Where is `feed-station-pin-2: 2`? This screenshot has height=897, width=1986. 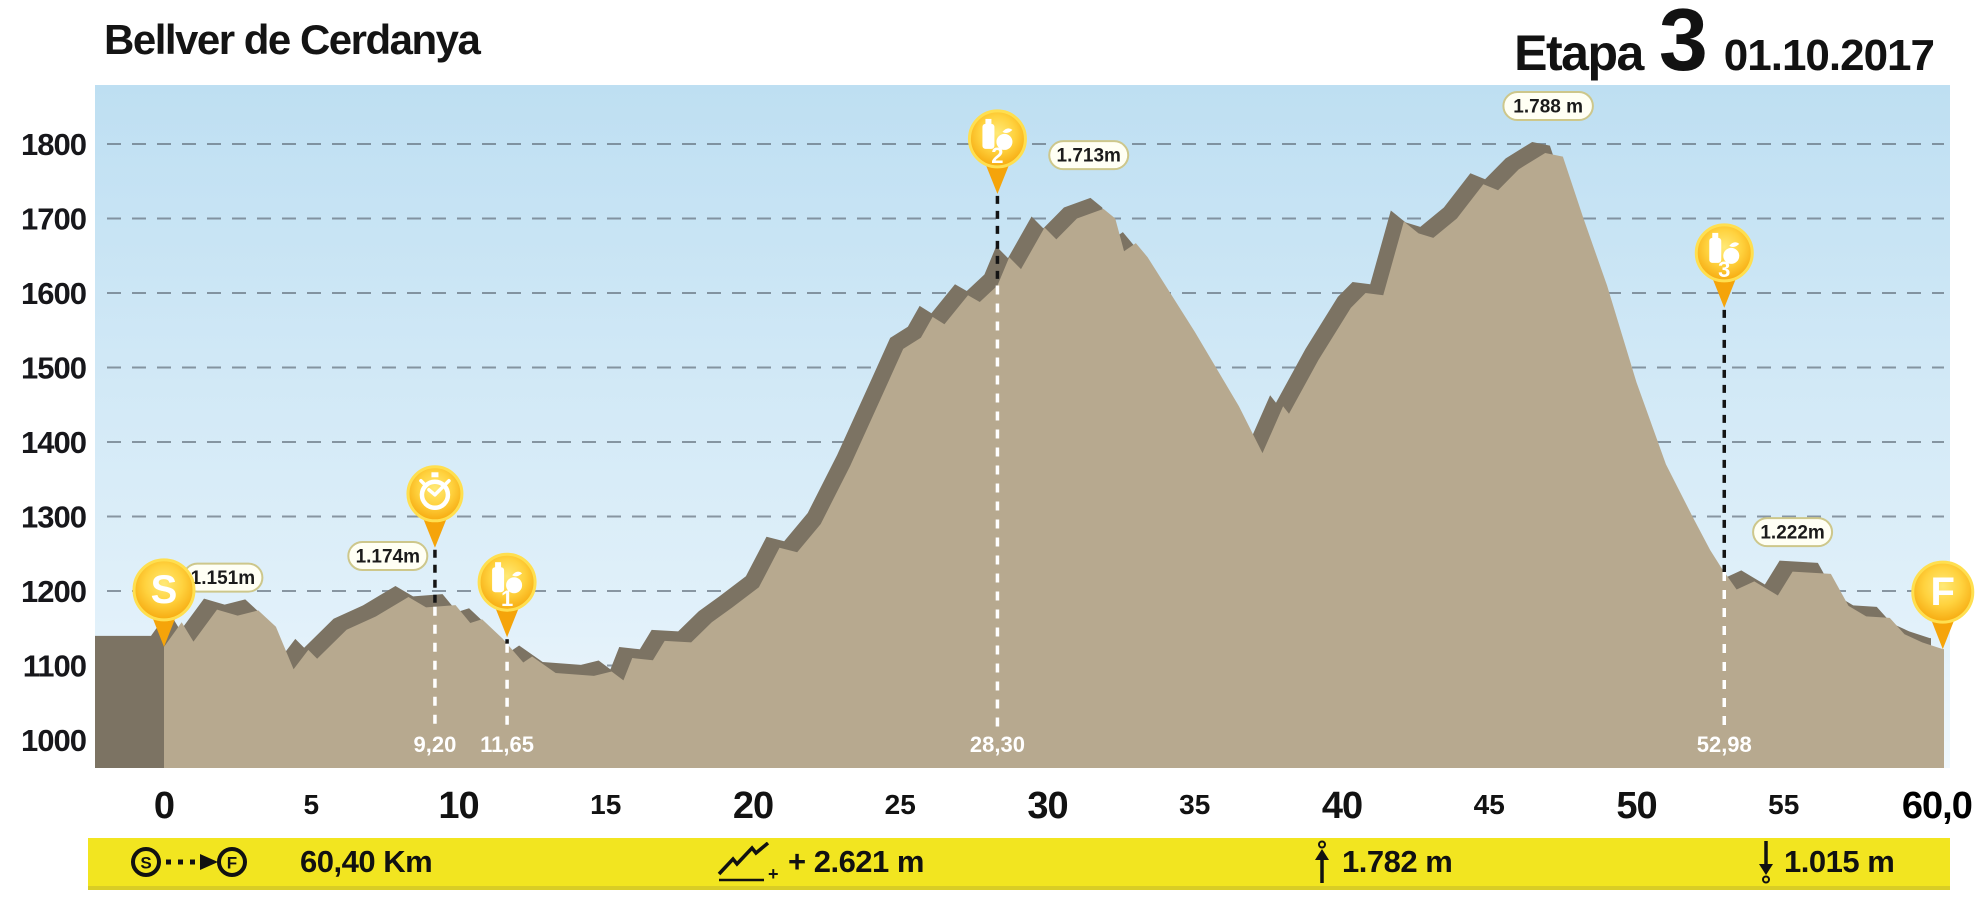
feed-station-pin-2: 2 is located at coordinates (997, 151).